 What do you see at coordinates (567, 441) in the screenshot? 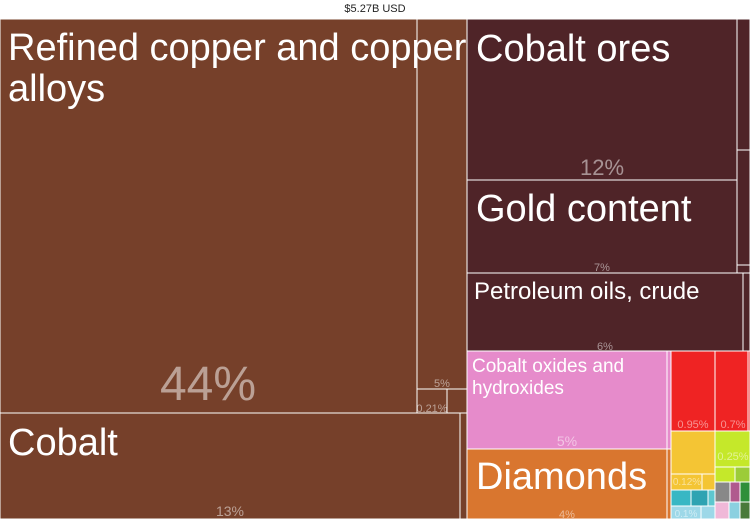
I see `pct-cobalt-oxides: 5%` at bounding box center [567, 441].